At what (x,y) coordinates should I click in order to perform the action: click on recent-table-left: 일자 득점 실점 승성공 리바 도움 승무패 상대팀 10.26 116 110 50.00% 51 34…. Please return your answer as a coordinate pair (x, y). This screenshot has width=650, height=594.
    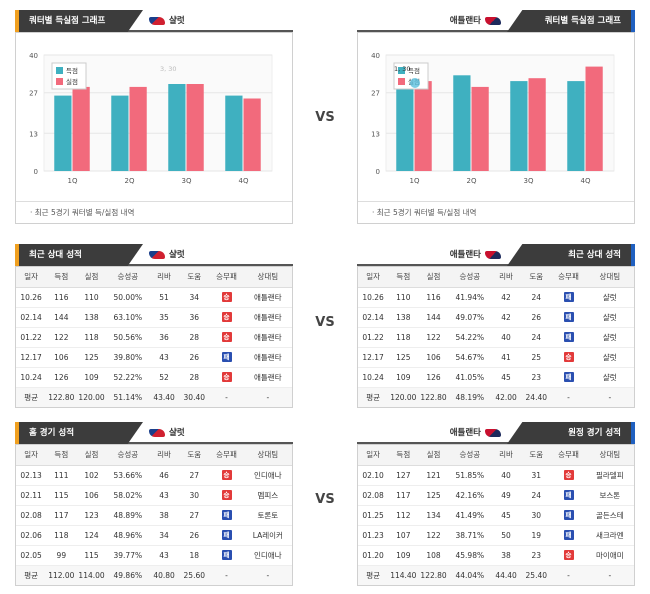
    Looking at the image, I should click on (154, 337).